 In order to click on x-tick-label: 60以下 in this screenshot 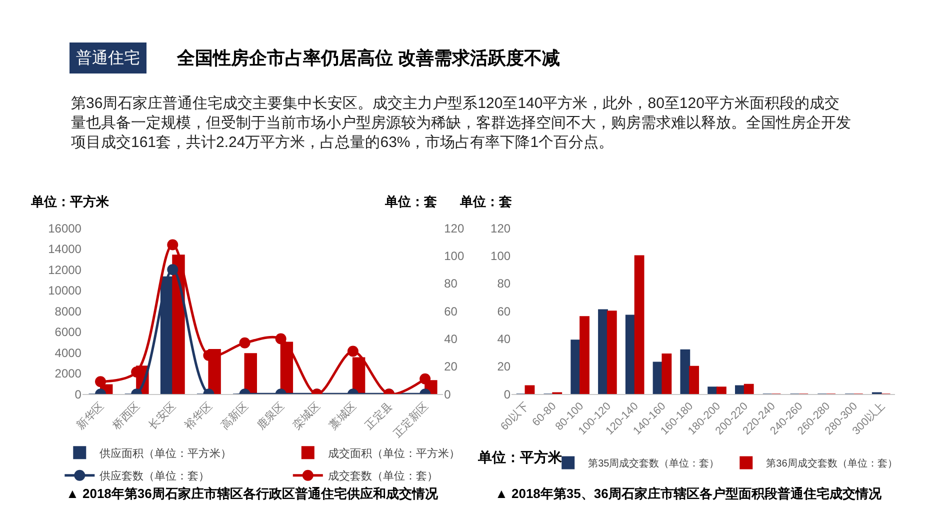, I will do `click(515, 417)`.